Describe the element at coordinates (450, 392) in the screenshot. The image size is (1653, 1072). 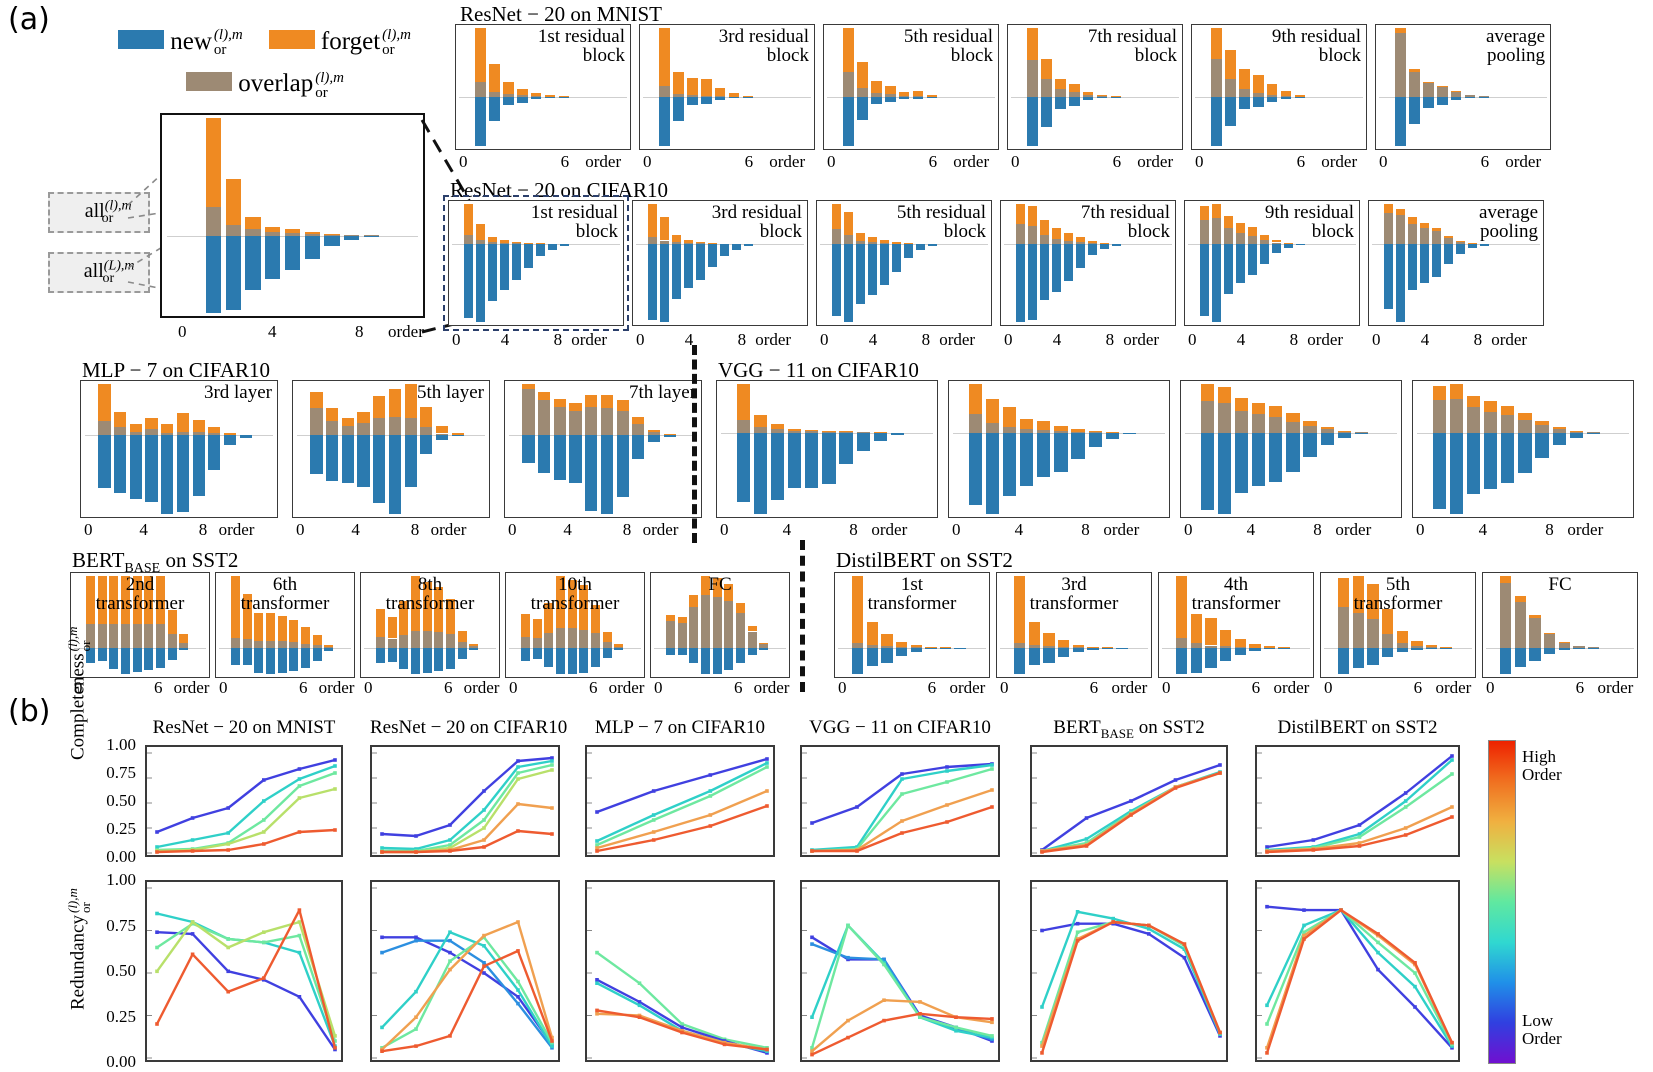
I see `subplot-title-line: 5th layer` at that location.